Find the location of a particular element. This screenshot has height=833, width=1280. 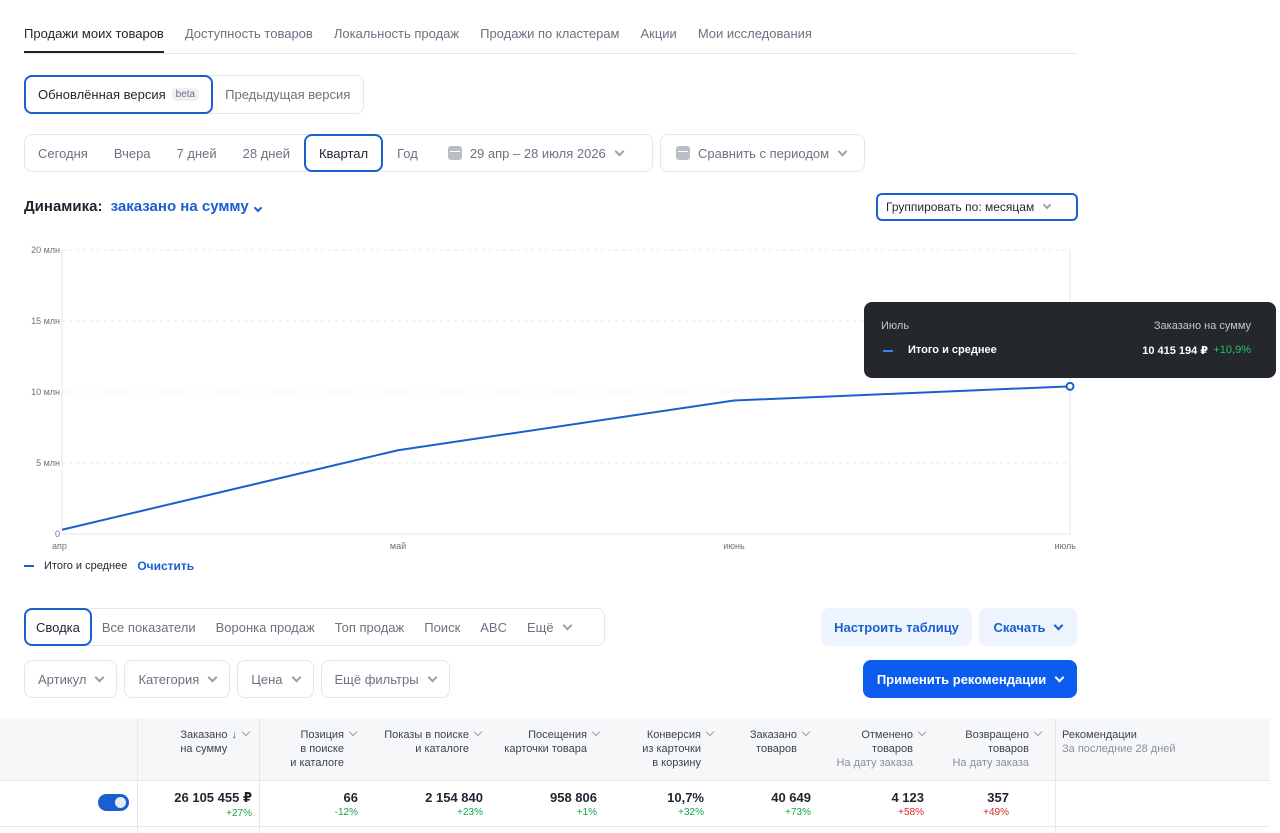

legend-series: Итого и среднее is located at coordinates (86, 566).